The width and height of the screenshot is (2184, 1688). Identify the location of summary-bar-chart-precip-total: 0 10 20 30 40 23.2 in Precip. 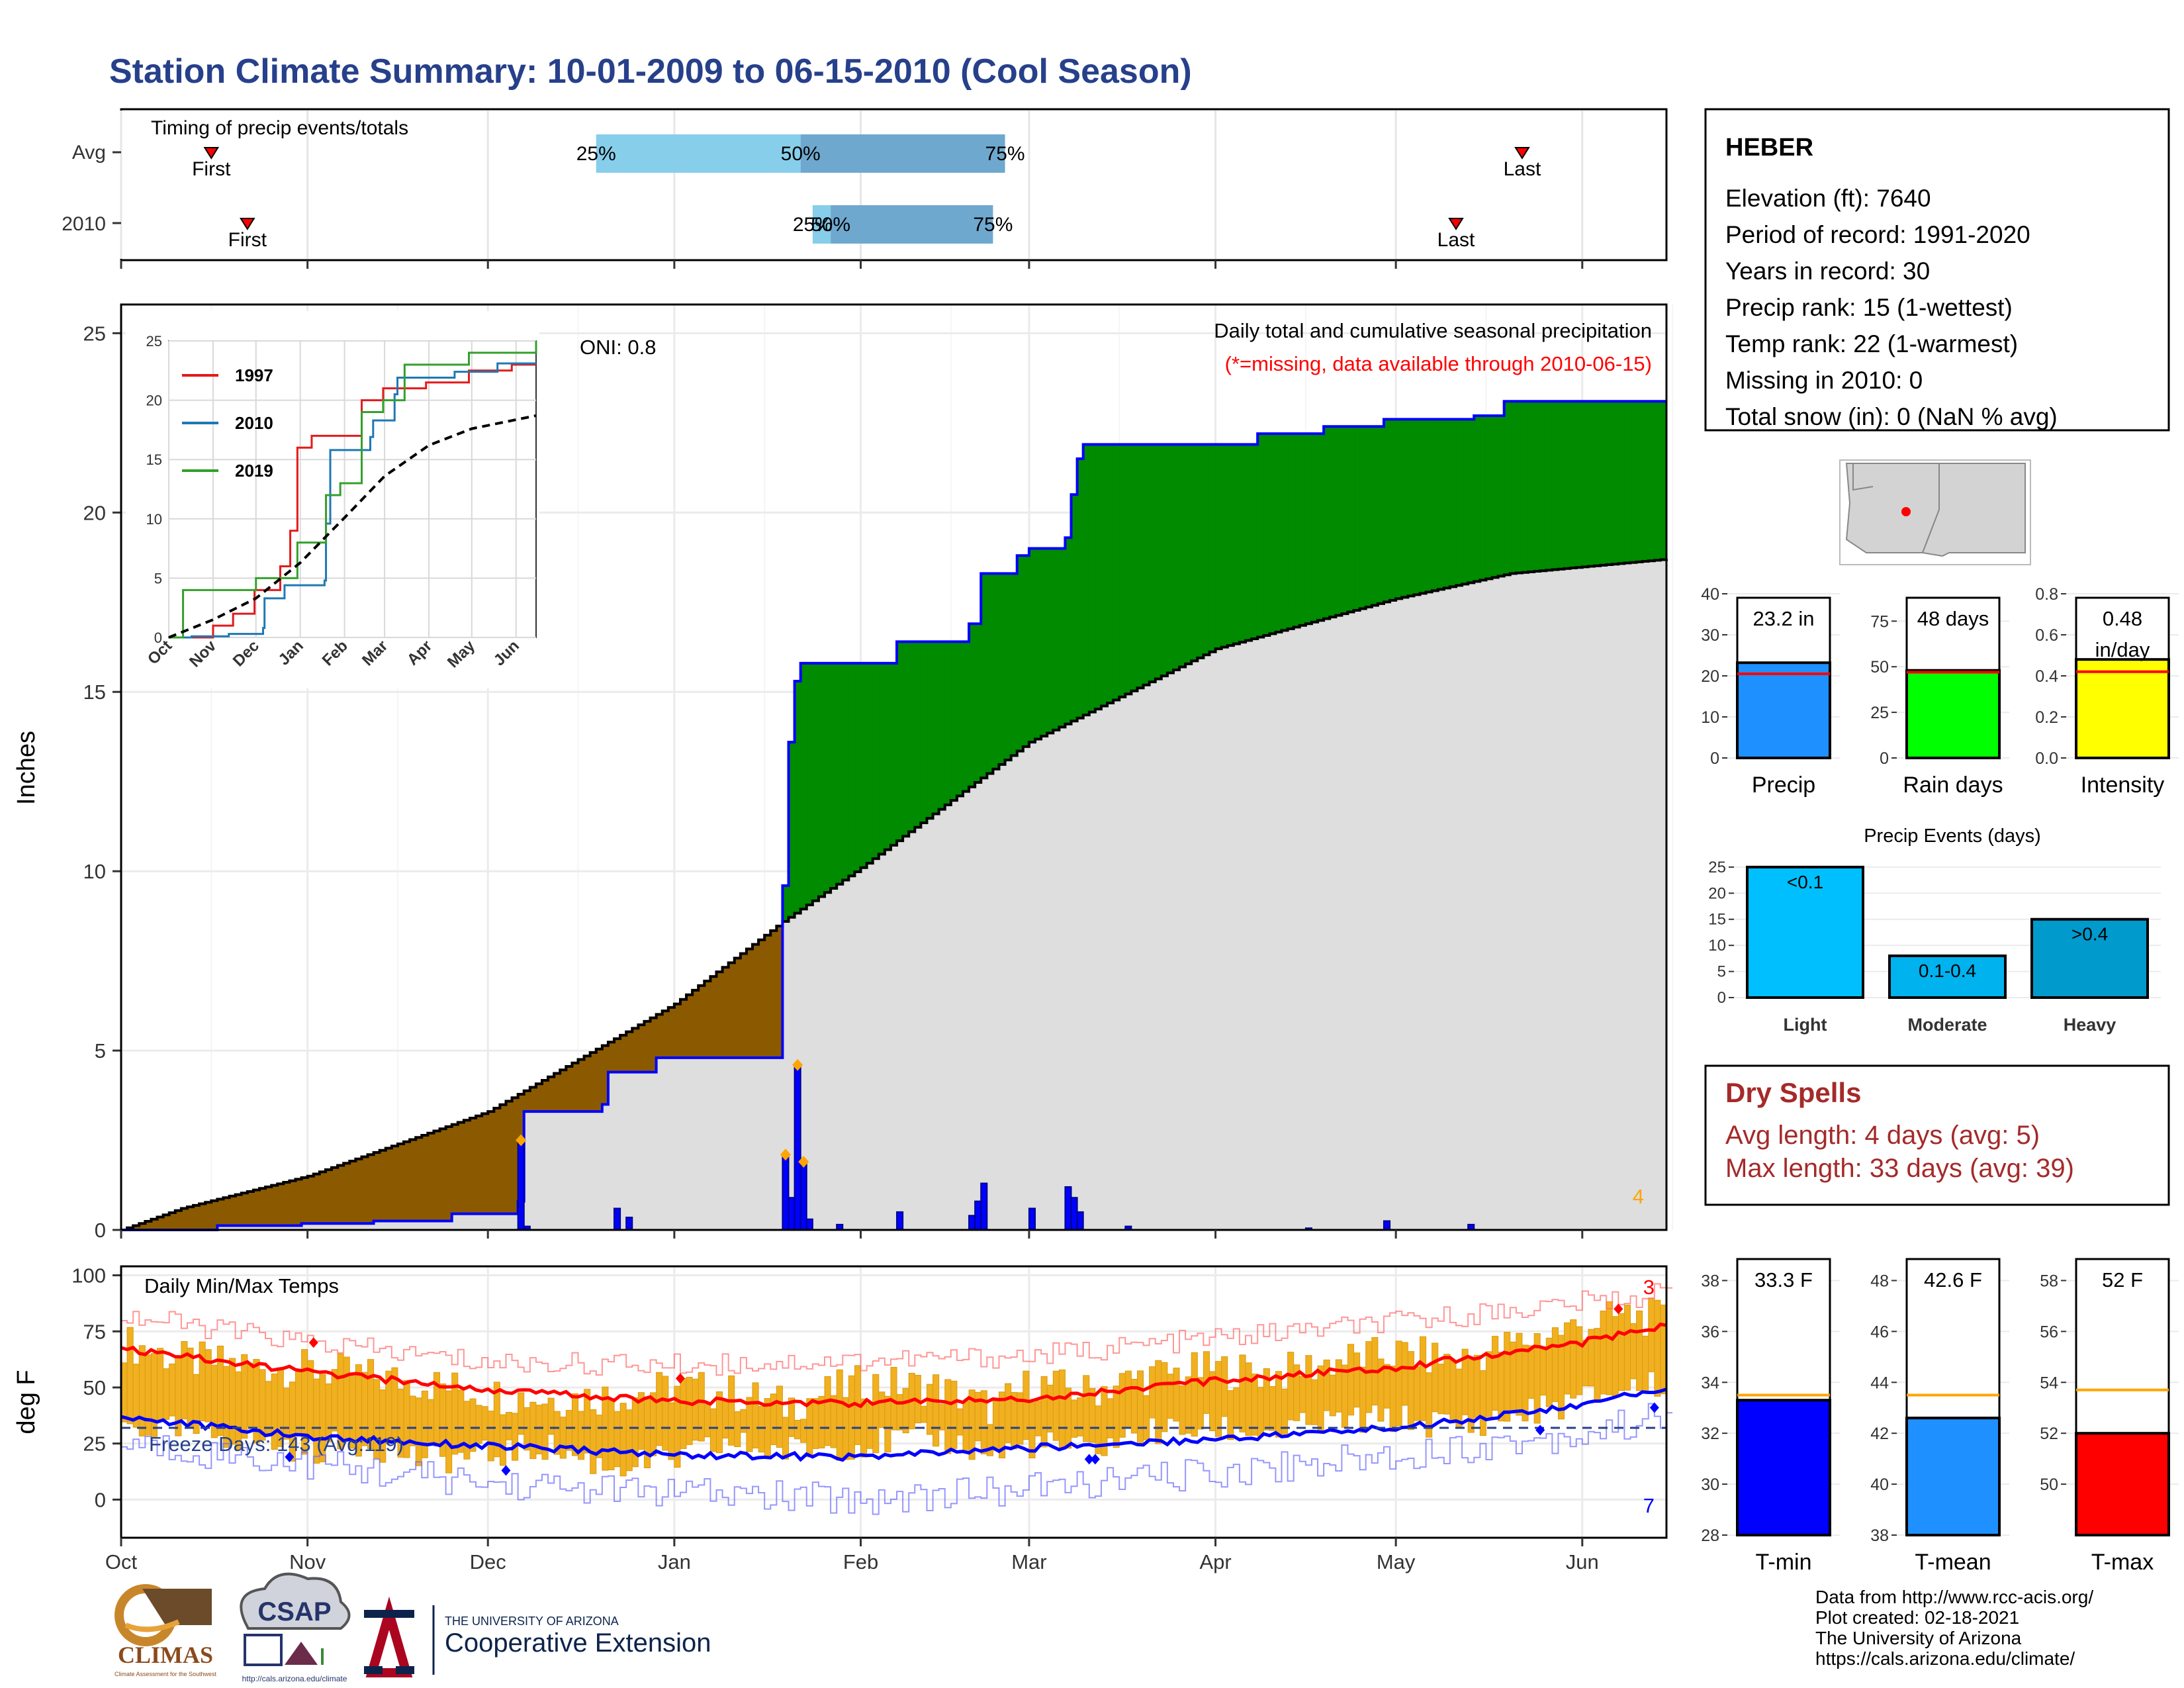
(1770, 691).